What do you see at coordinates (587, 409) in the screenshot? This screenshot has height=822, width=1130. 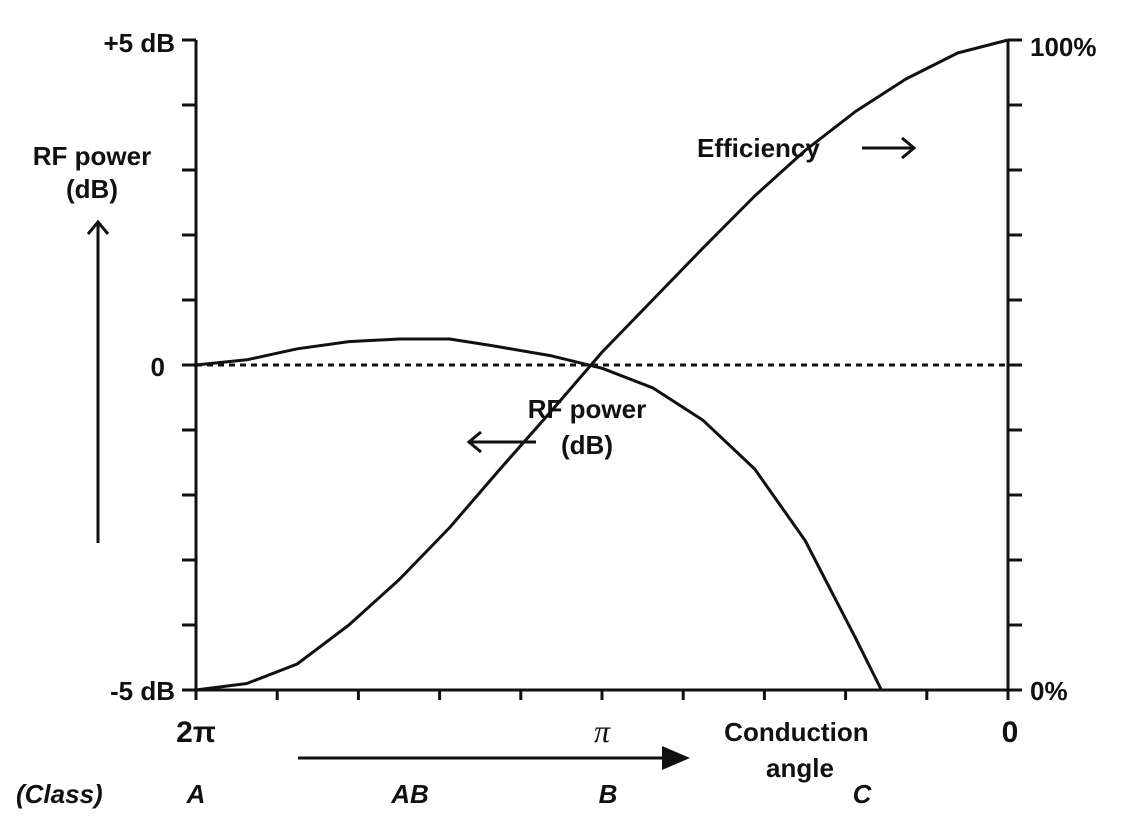 I see `rf-power-annotation-line1: RF power` at bounding box center [587, 409].